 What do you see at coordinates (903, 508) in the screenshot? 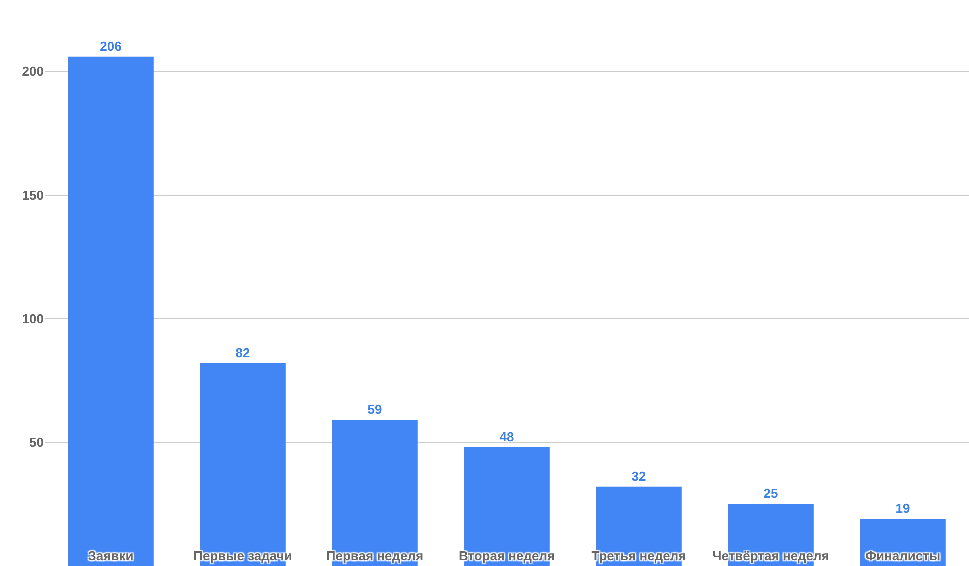
I see `data-label: 19` at bounding box center [903, 508].